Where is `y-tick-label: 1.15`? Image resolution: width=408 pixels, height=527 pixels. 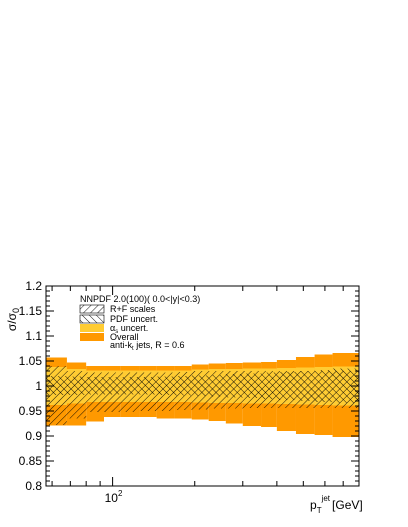 y-tick-label: 1.15 is located at coordinates (31, 311).